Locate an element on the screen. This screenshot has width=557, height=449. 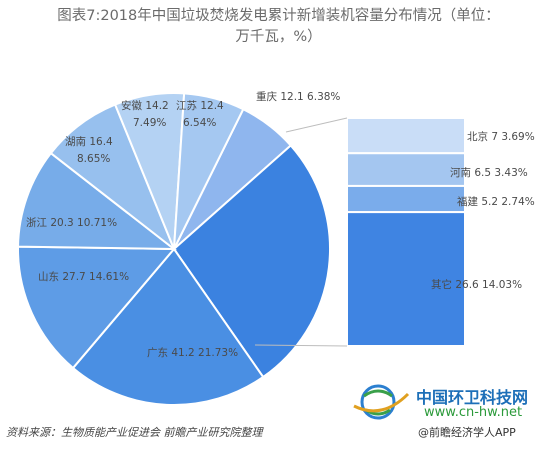
connector-line-bottom is located at coordinates (301, 345).